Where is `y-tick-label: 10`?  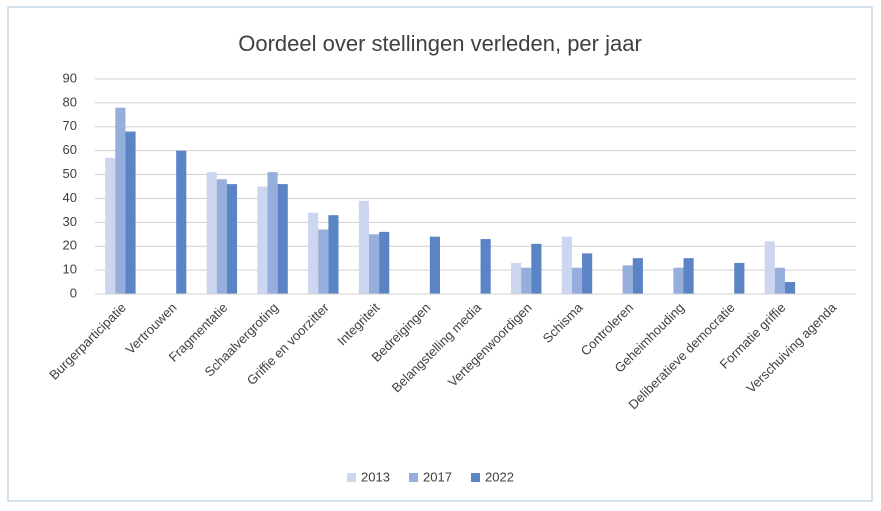 y-tick-label: 10 is located at coordinates (70, 269).